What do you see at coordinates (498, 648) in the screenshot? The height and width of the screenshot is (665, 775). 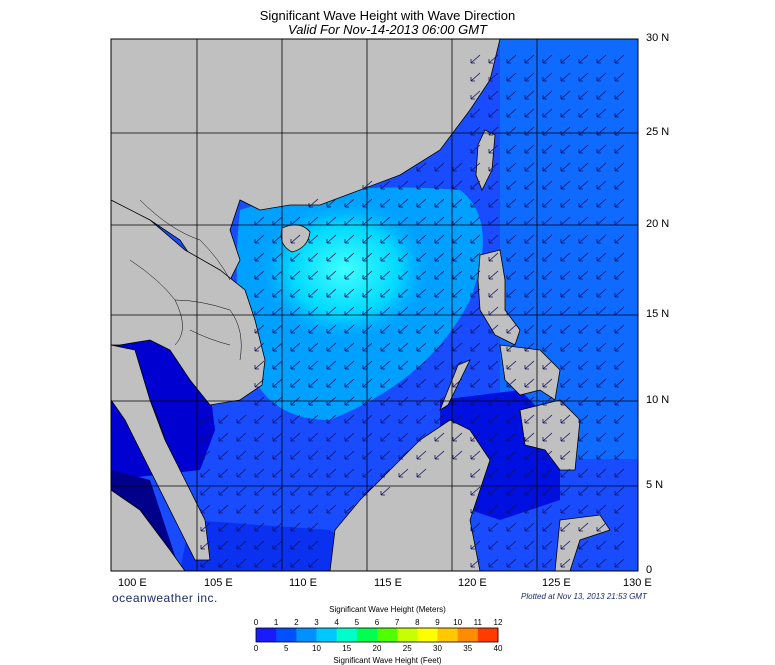 I see `legend-tick-feet: 40` at bounding box center [498, 648].